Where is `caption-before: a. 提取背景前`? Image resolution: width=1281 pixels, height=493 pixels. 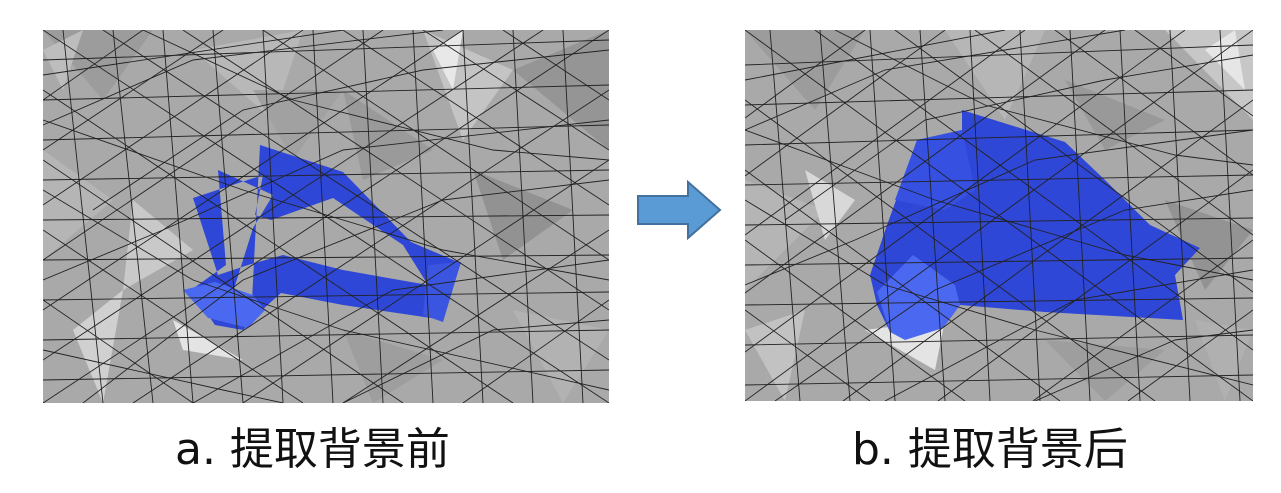 caption-before: a. 提取背景前 is located at coordinates (312, 449).